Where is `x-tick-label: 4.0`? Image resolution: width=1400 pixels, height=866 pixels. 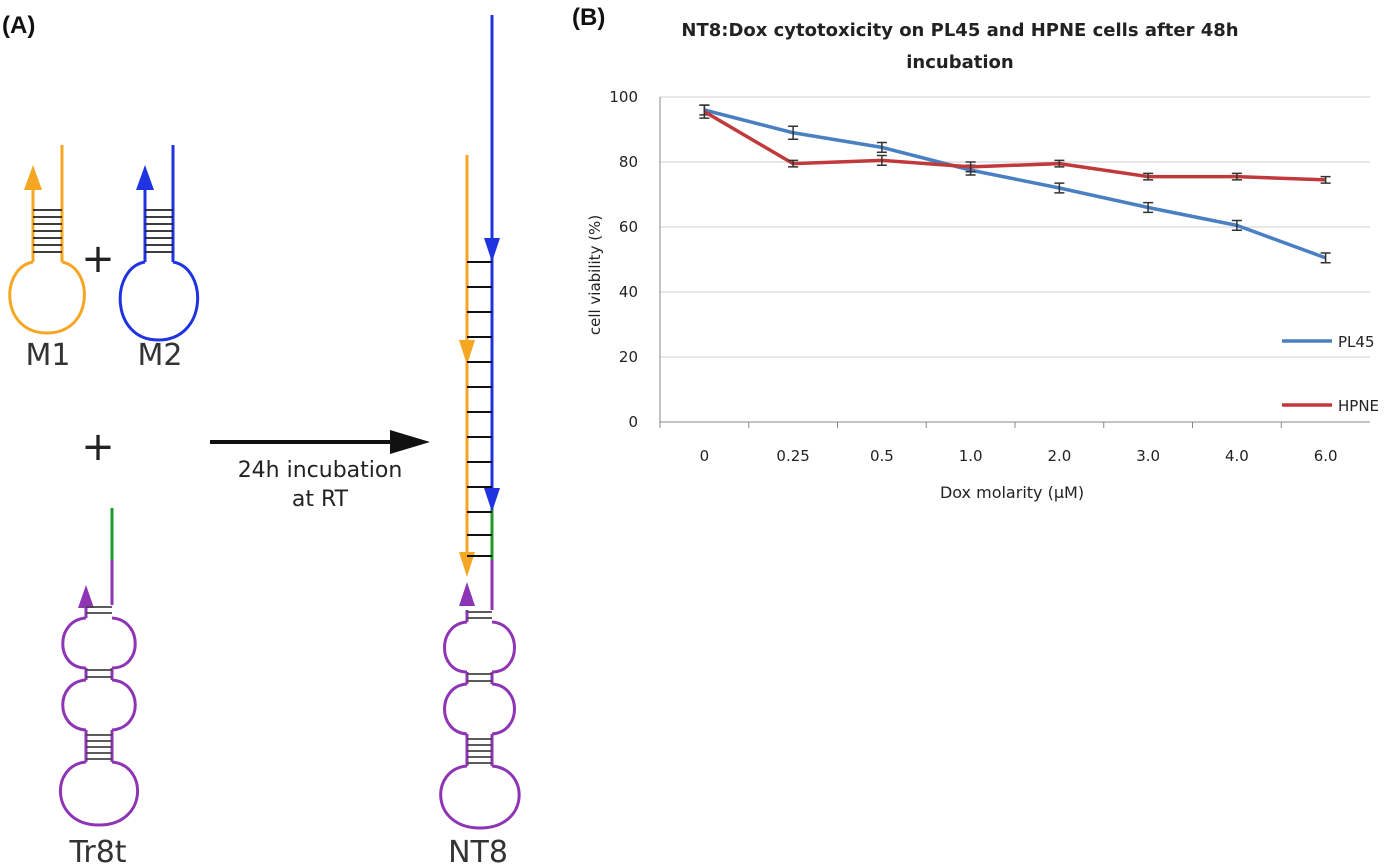 x-tick-label: 4.0 is located at coordinates (1237, 456).